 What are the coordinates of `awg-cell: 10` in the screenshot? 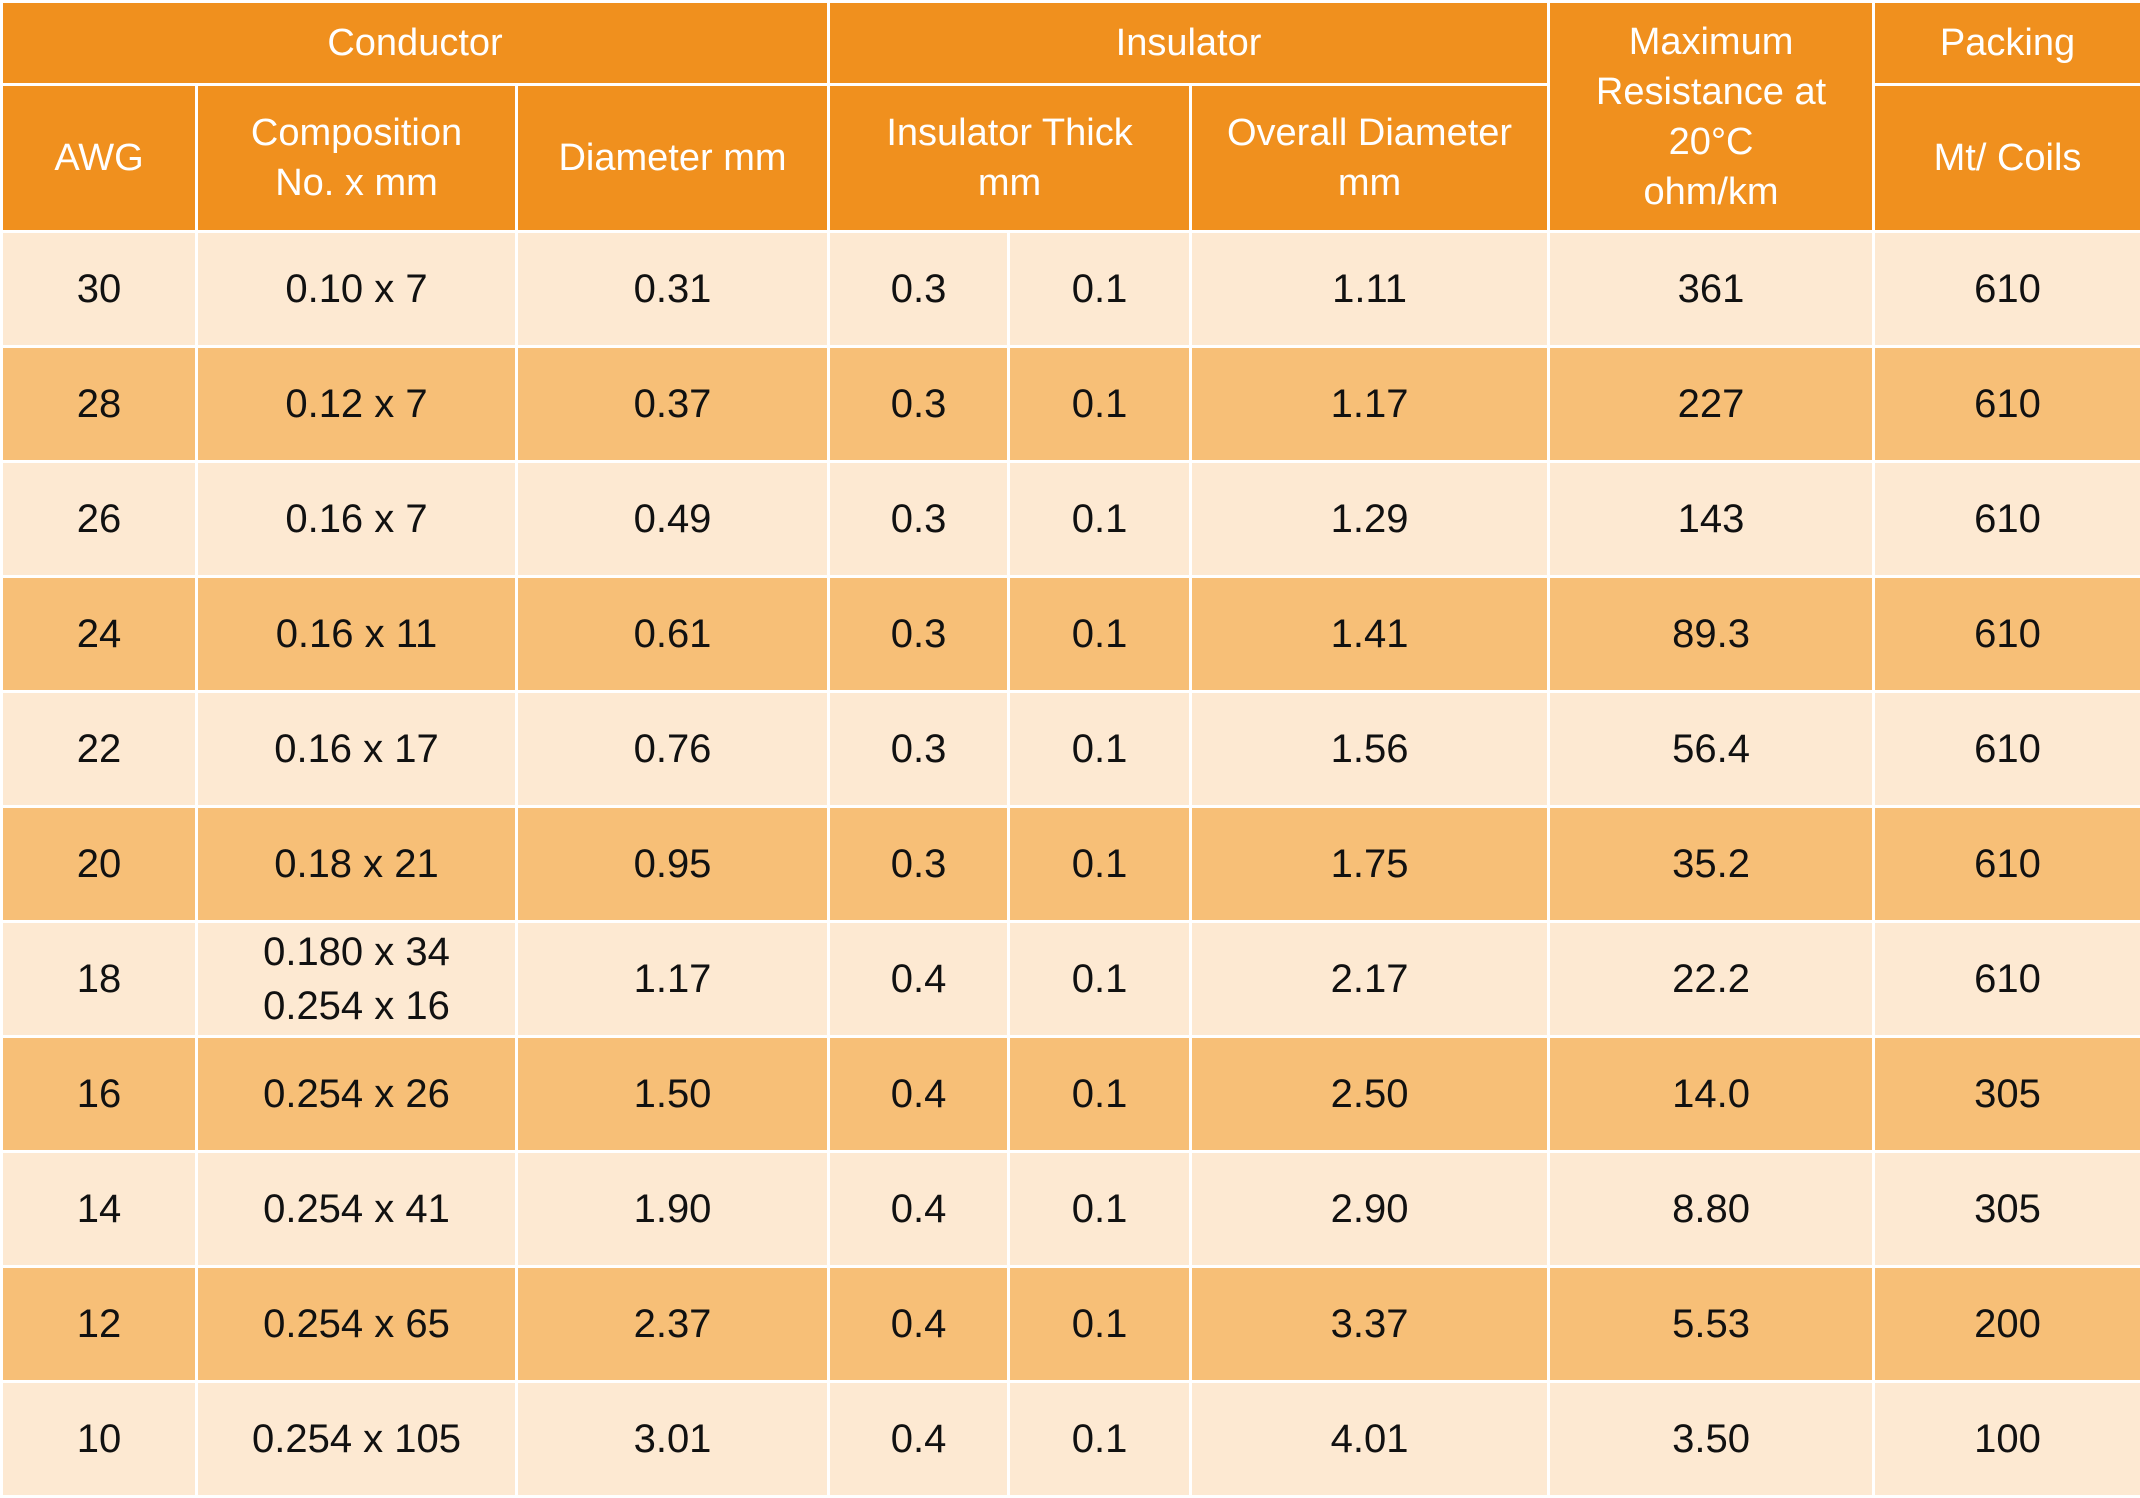 It's located at (99, 1439).